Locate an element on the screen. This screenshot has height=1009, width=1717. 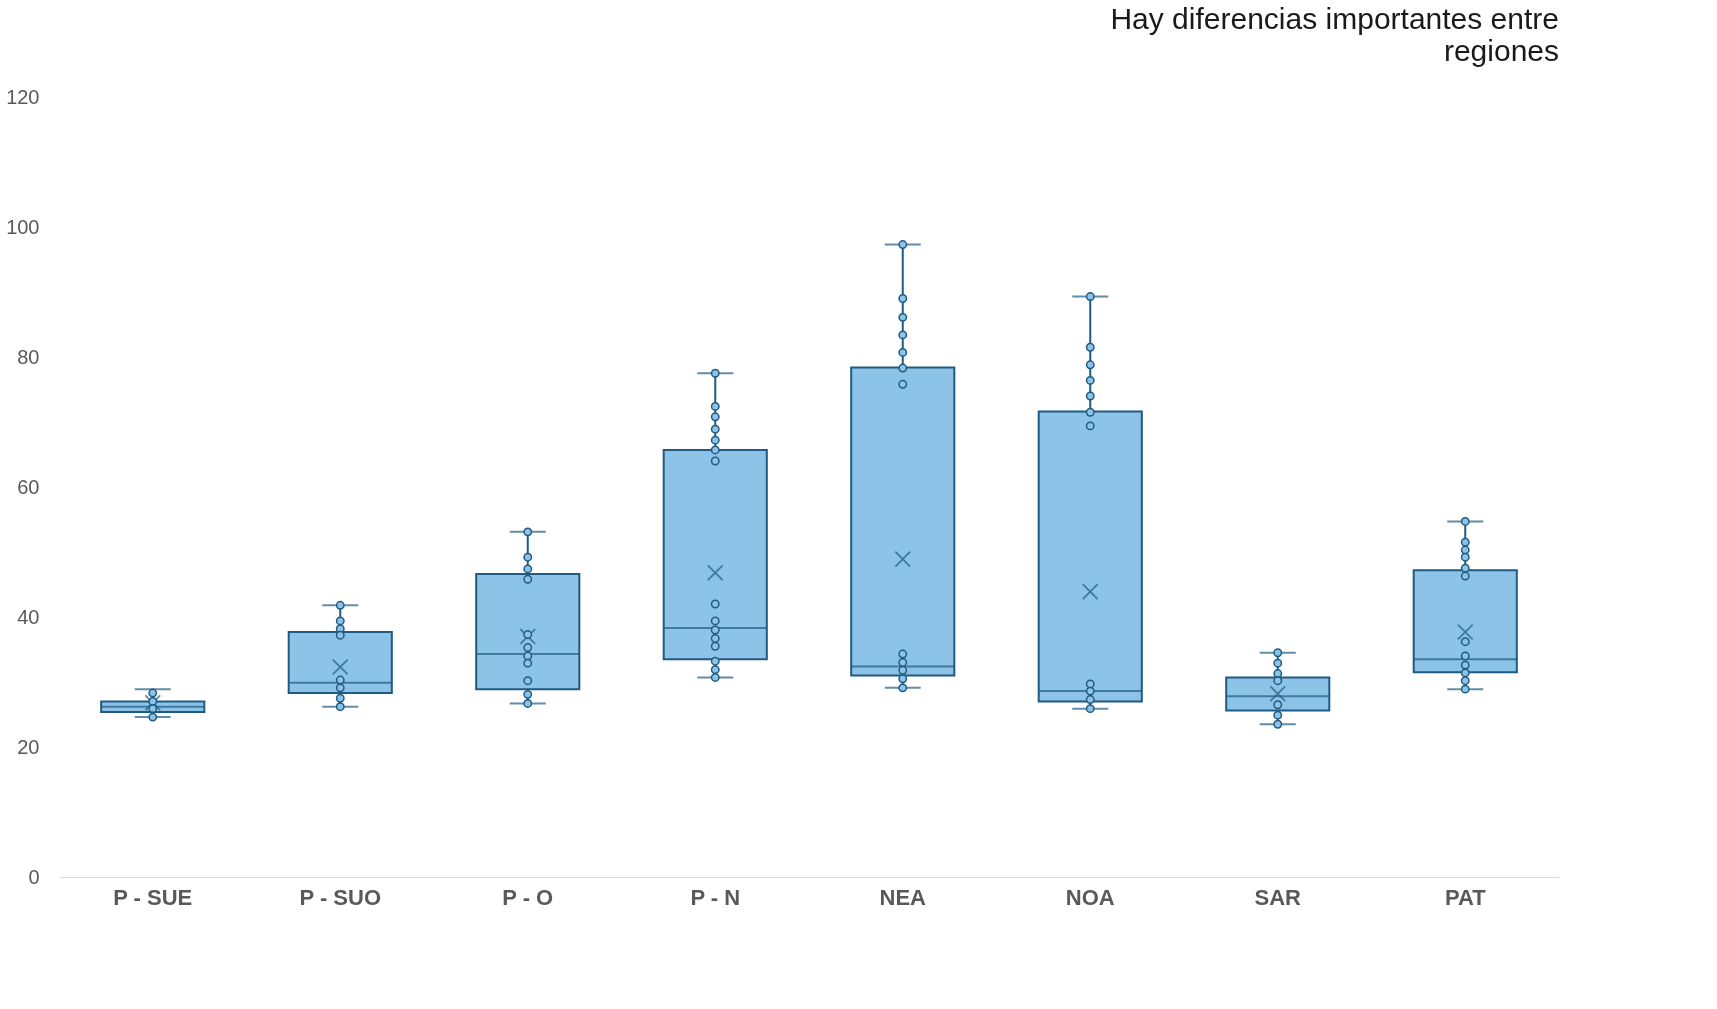
x-tick-label: NEA is located at coordinates (903, 897).